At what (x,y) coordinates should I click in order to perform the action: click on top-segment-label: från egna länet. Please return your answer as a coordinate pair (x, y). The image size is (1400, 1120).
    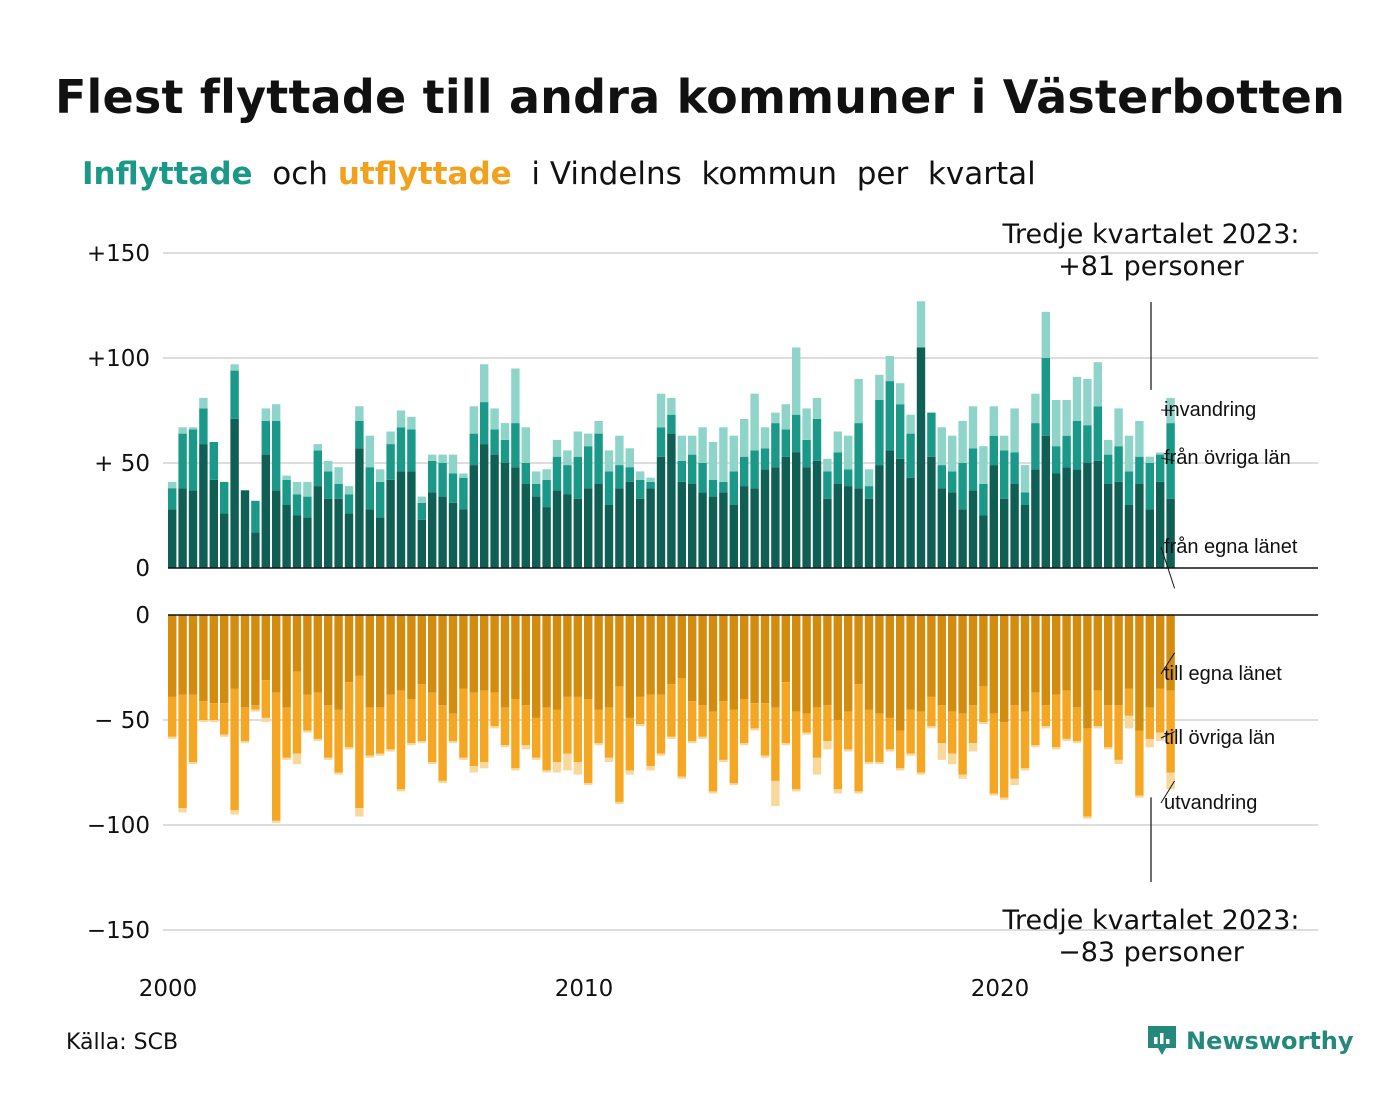
    Looking at the image, I should click on (1231, 547).